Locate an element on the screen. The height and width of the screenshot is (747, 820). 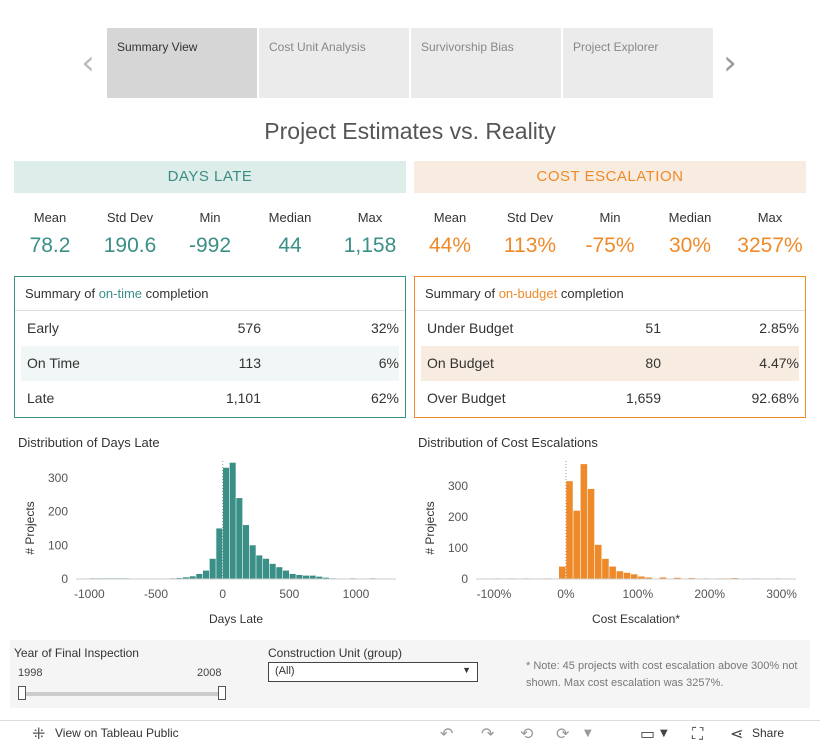
stat-min: Min -75% is located at coordinates (610, 234).